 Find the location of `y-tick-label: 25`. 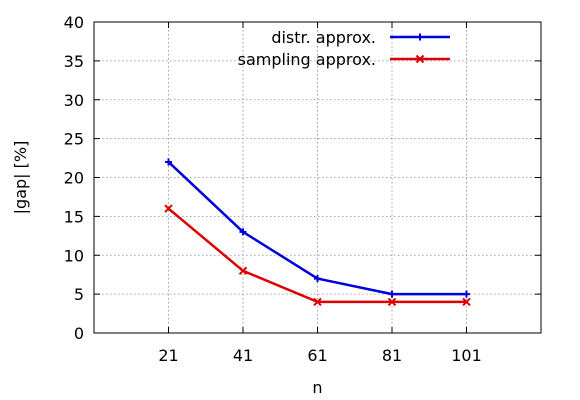

y-tick-label: 25 is located at coordinates (74, 139).